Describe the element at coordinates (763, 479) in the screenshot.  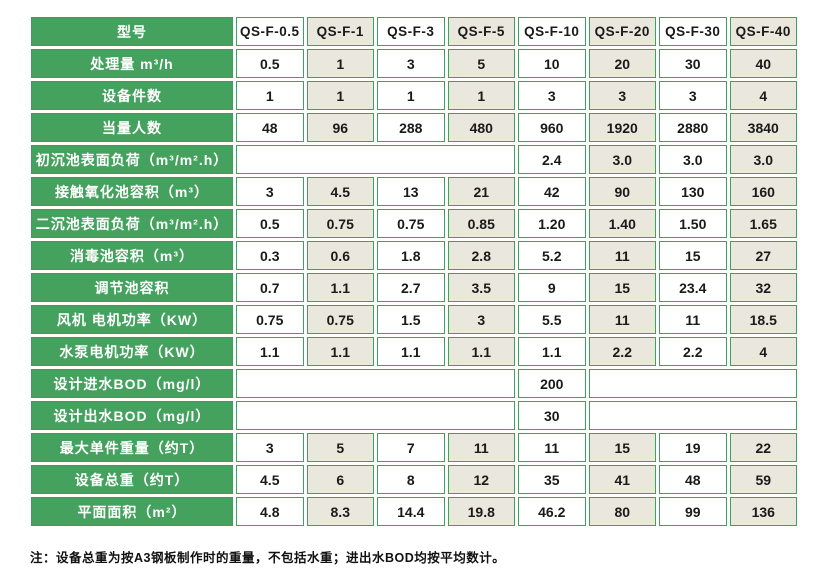
I see `data-cell: 59` at that location.